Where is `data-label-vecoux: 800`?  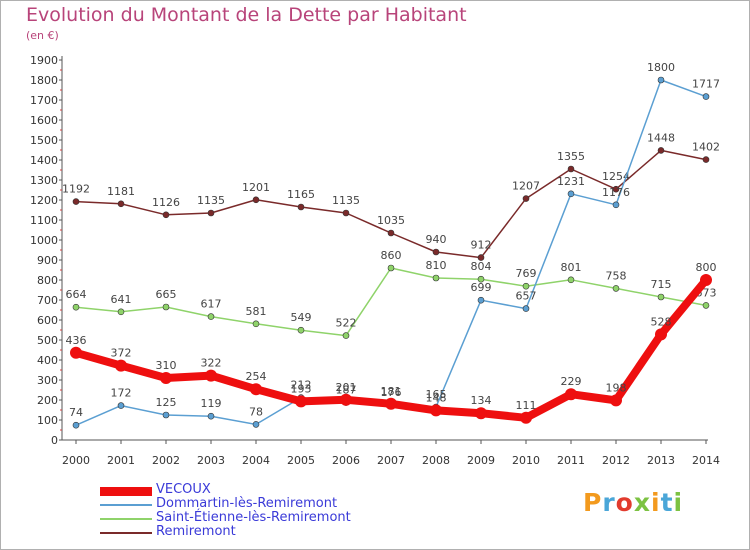
data-label-vecoux: 800 is located at coordinates (706, 267).